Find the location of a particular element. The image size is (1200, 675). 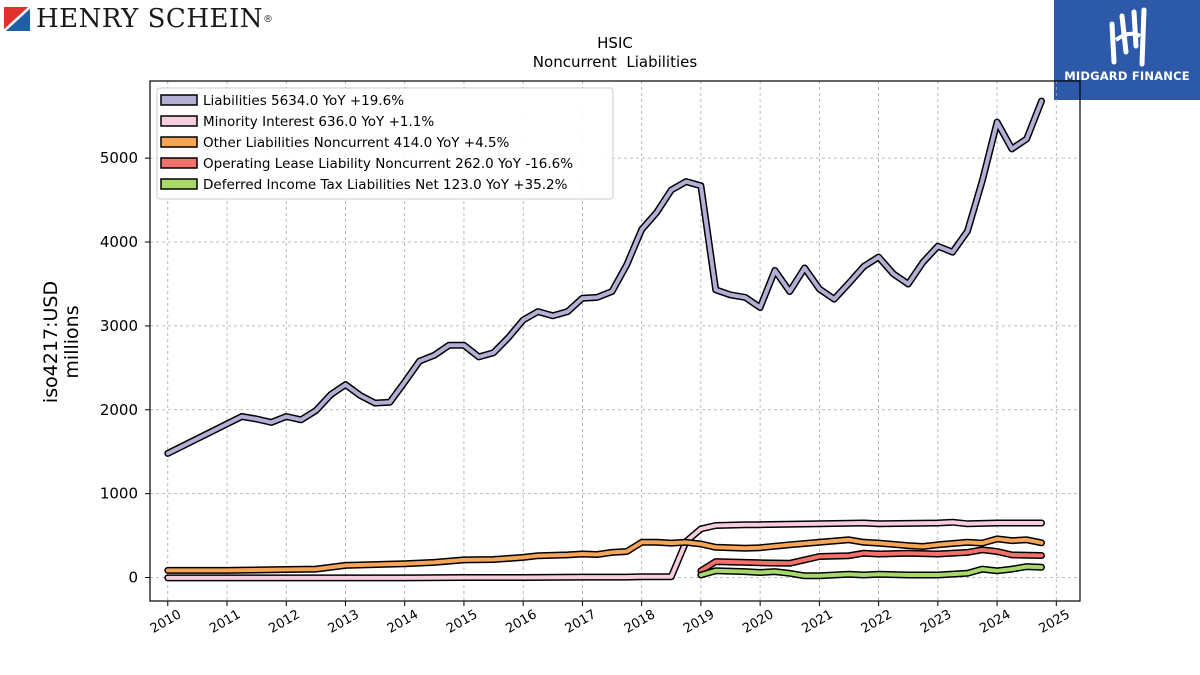

x-tick-label: 2021 is located at coordinates (818, 622).